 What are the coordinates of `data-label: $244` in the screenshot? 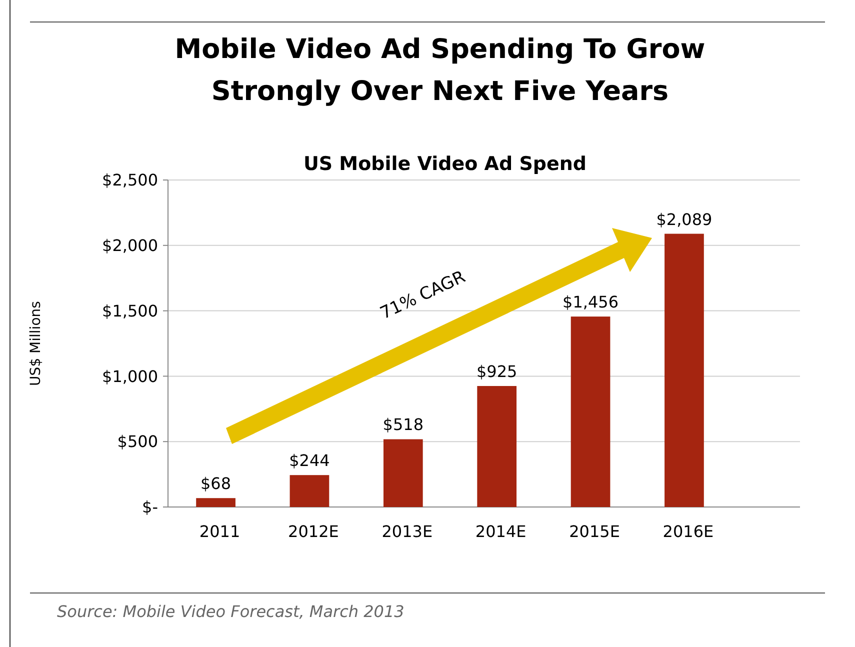 It's located at (309, 460).